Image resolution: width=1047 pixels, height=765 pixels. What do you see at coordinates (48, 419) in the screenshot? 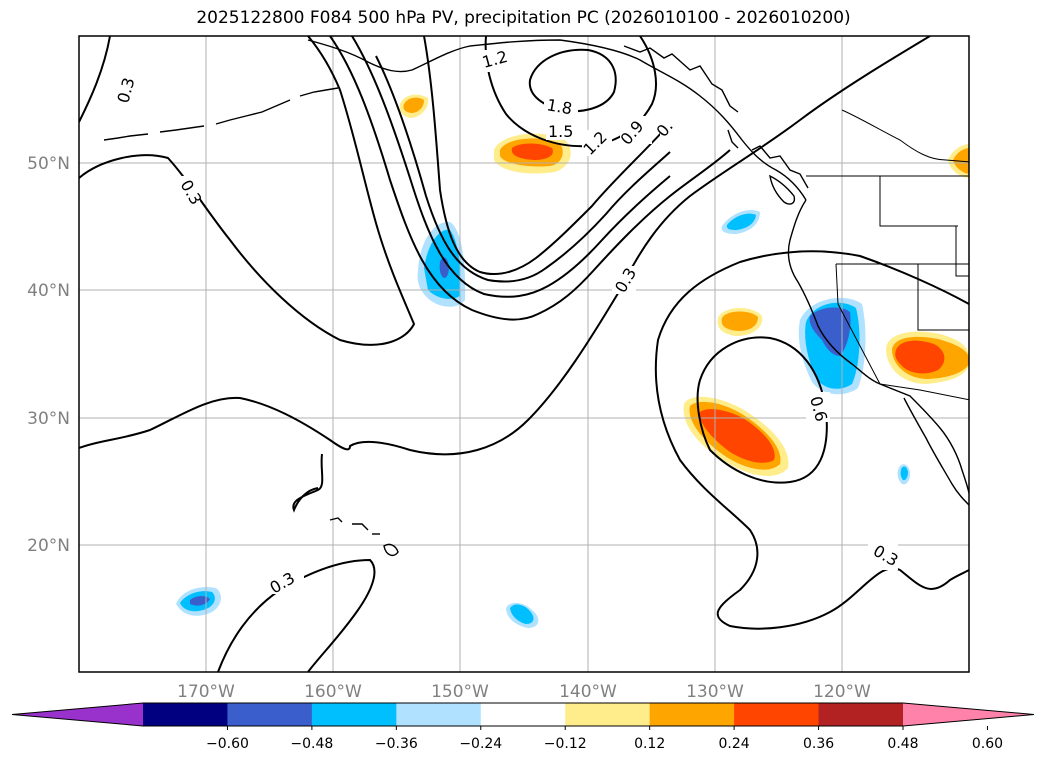
I see `lat-label-30n: 30°N` at bounding box center [48, 419].